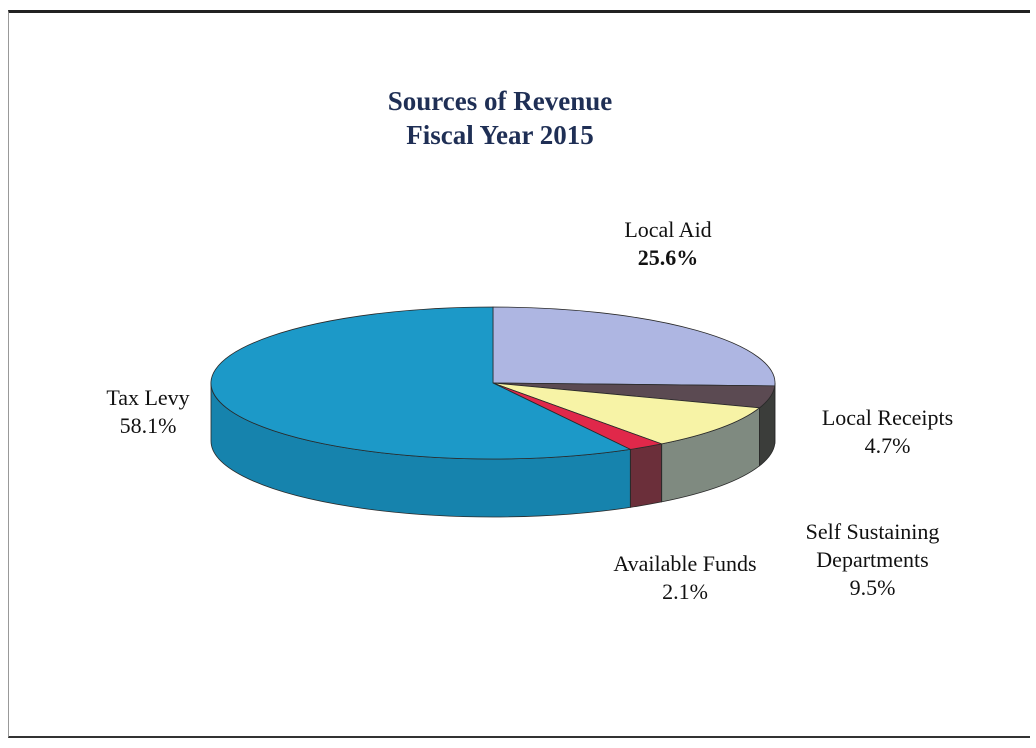  What do you see at coordinates (887, 445) in the screenshot?
I see `label-local-receipts-value: 4.7%` at bounding box center [887, 445].